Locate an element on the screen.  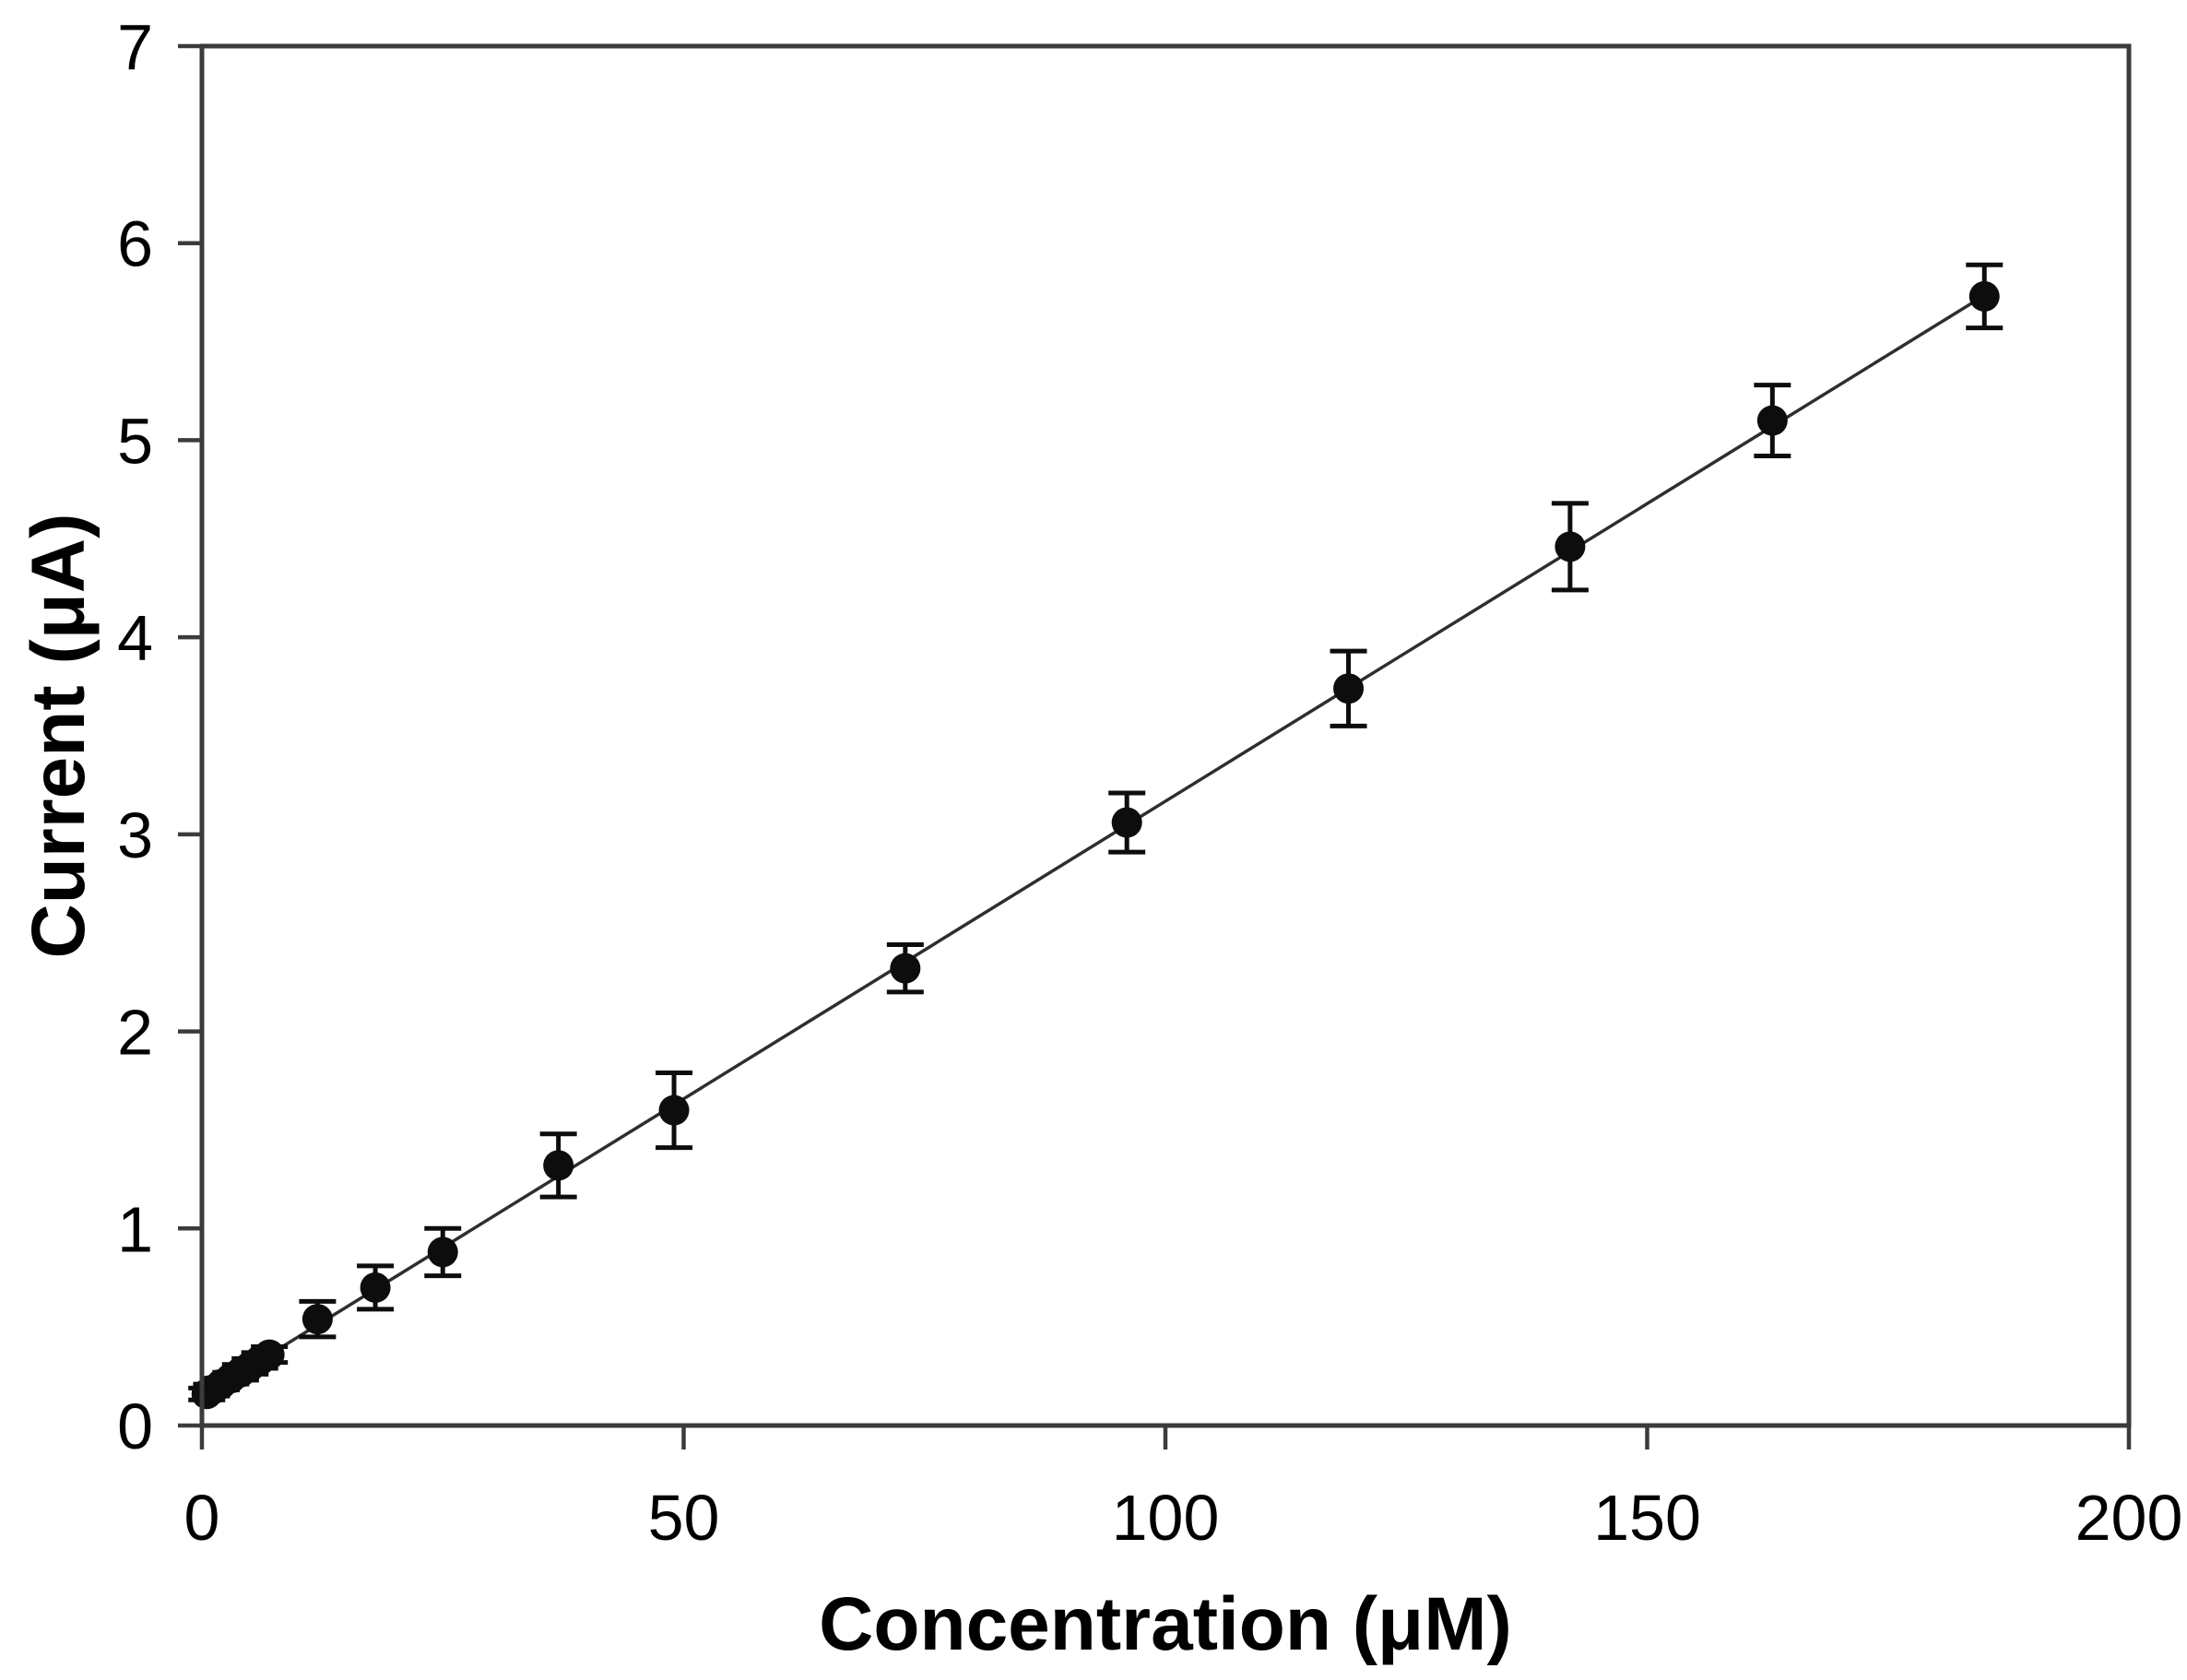
y-tick-label: 3 is located at coordinates (135, 835).